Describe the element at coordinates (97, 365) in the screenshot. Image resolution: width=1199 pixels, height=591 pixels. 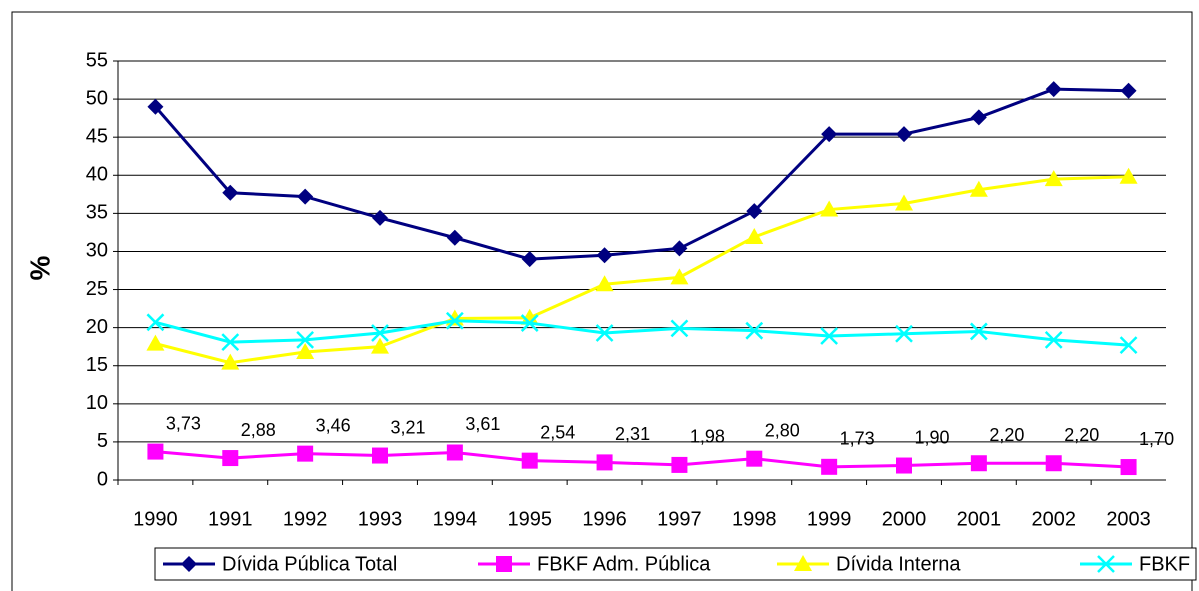
I see `y-tick-label: 15` at that location.